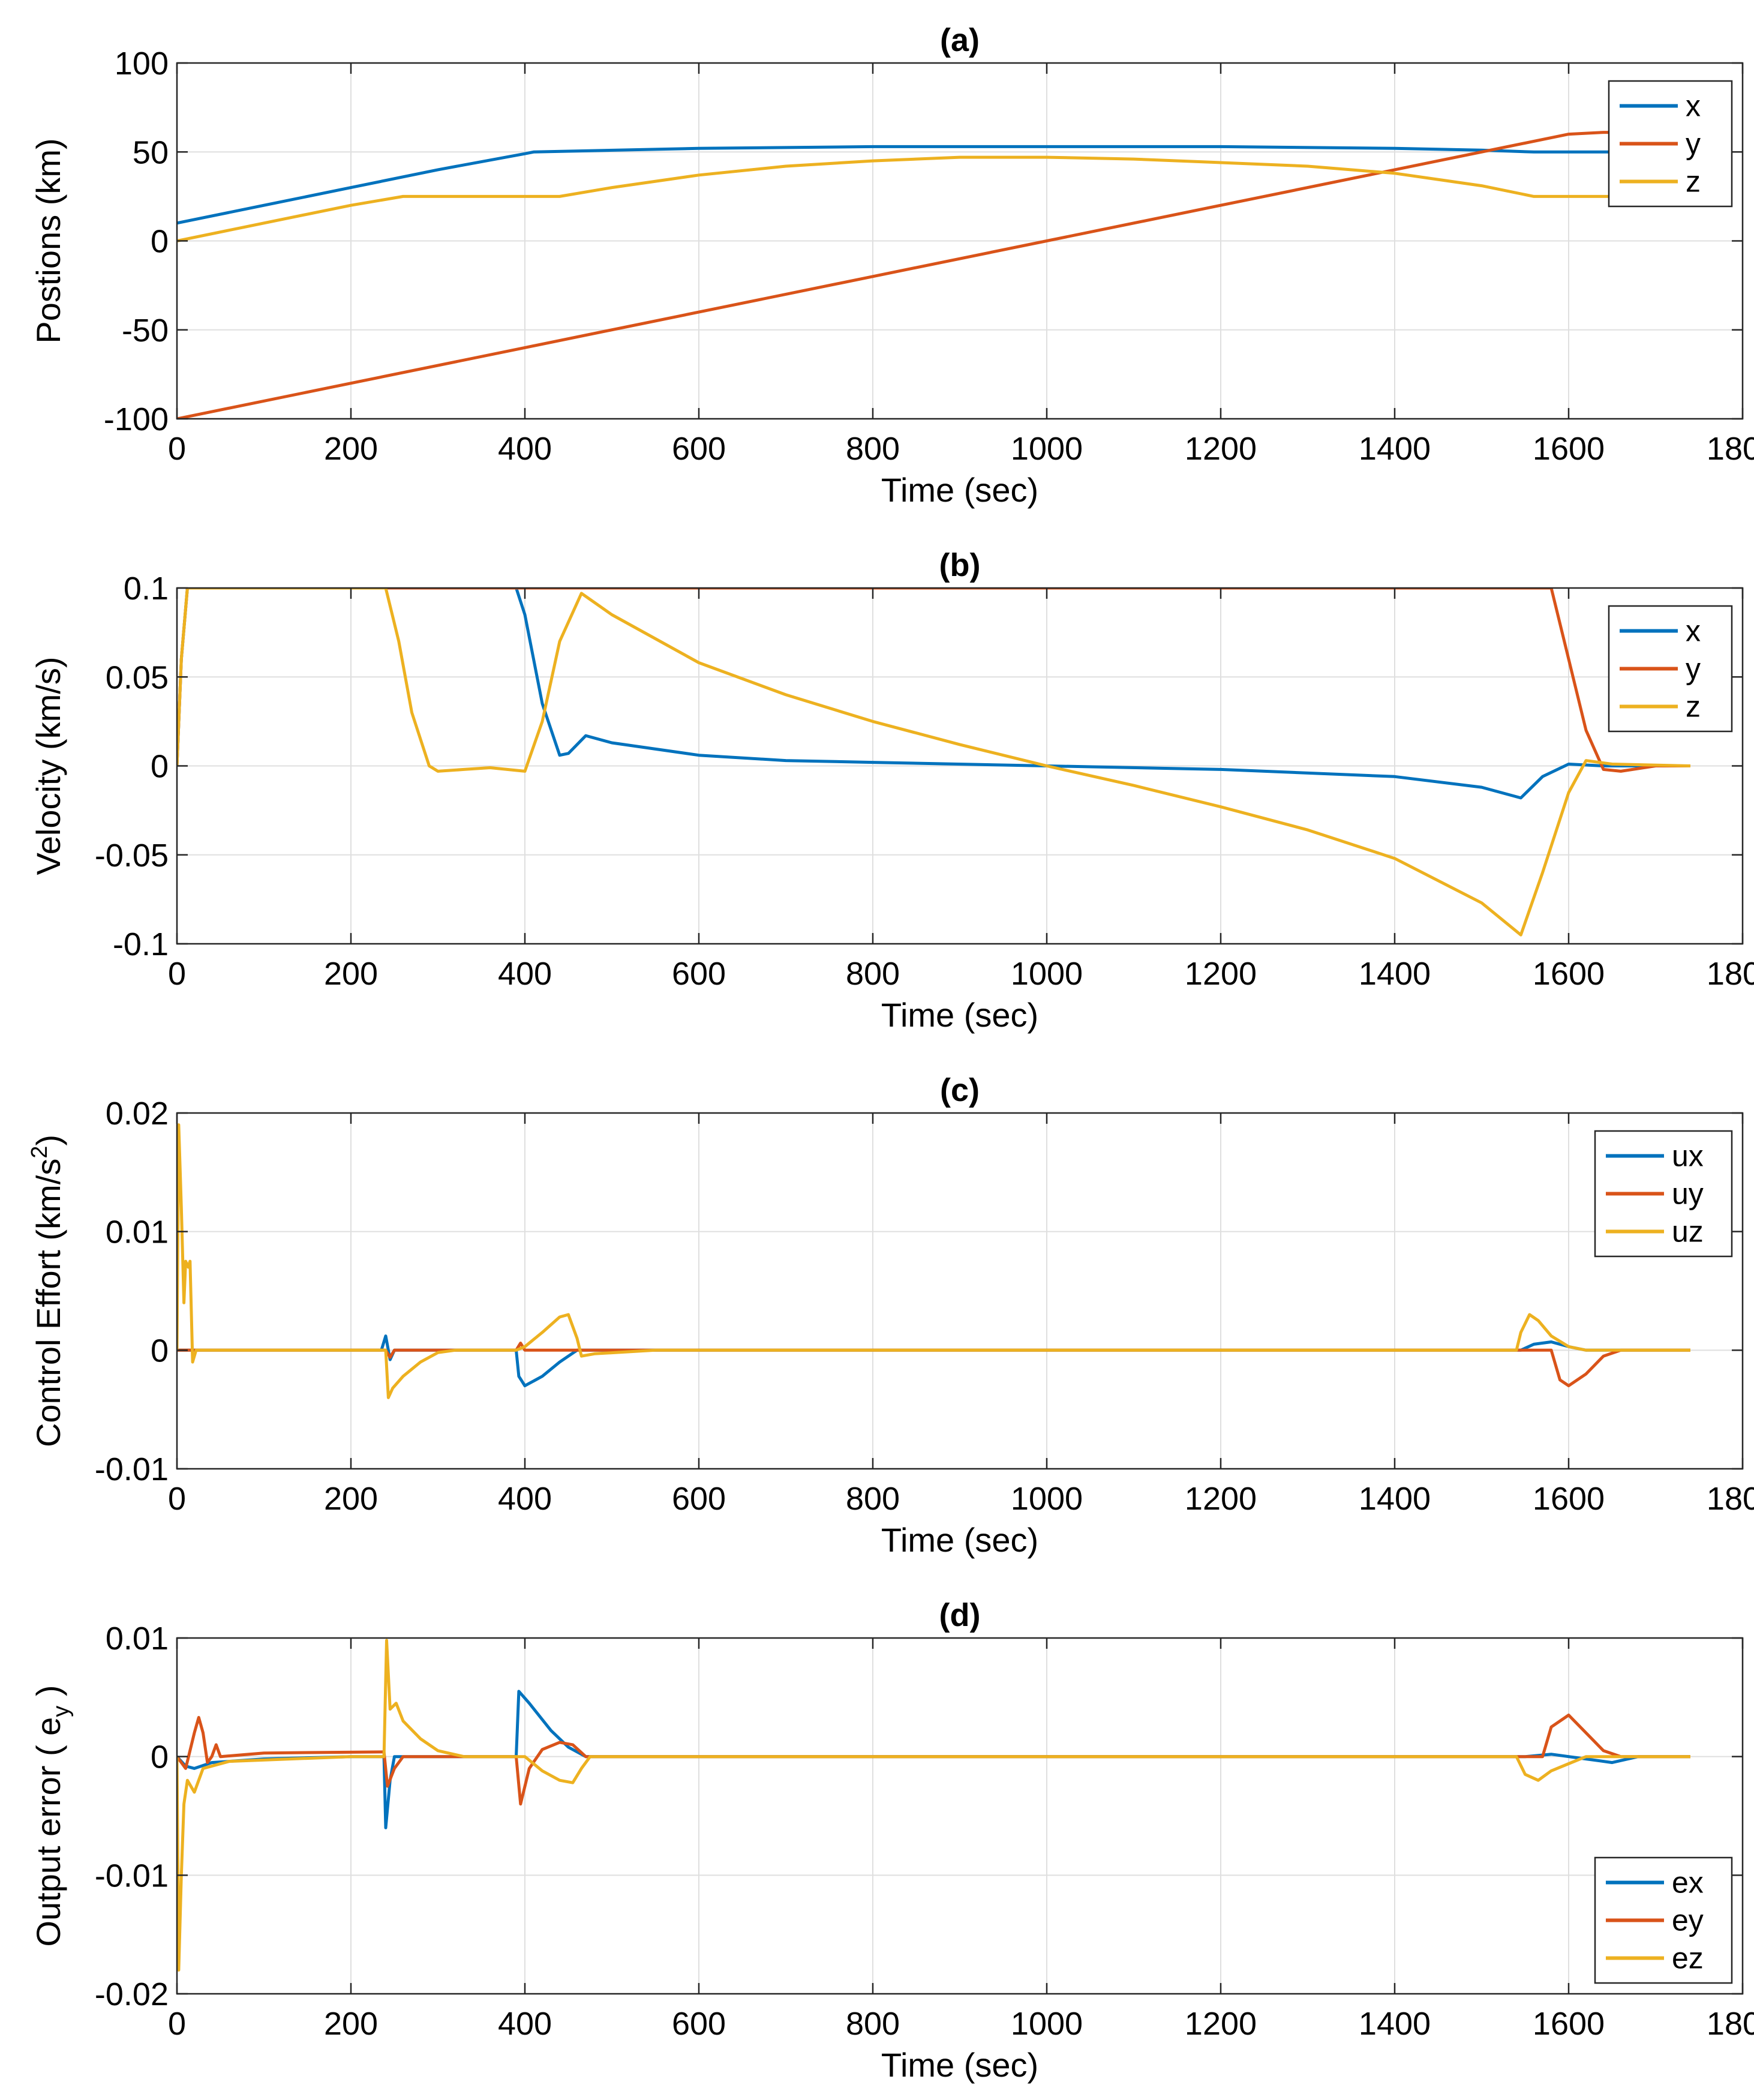  Describe the element at coordinates (142, 64) in the screenshot. I see `y-tick-label: 100` at that location.